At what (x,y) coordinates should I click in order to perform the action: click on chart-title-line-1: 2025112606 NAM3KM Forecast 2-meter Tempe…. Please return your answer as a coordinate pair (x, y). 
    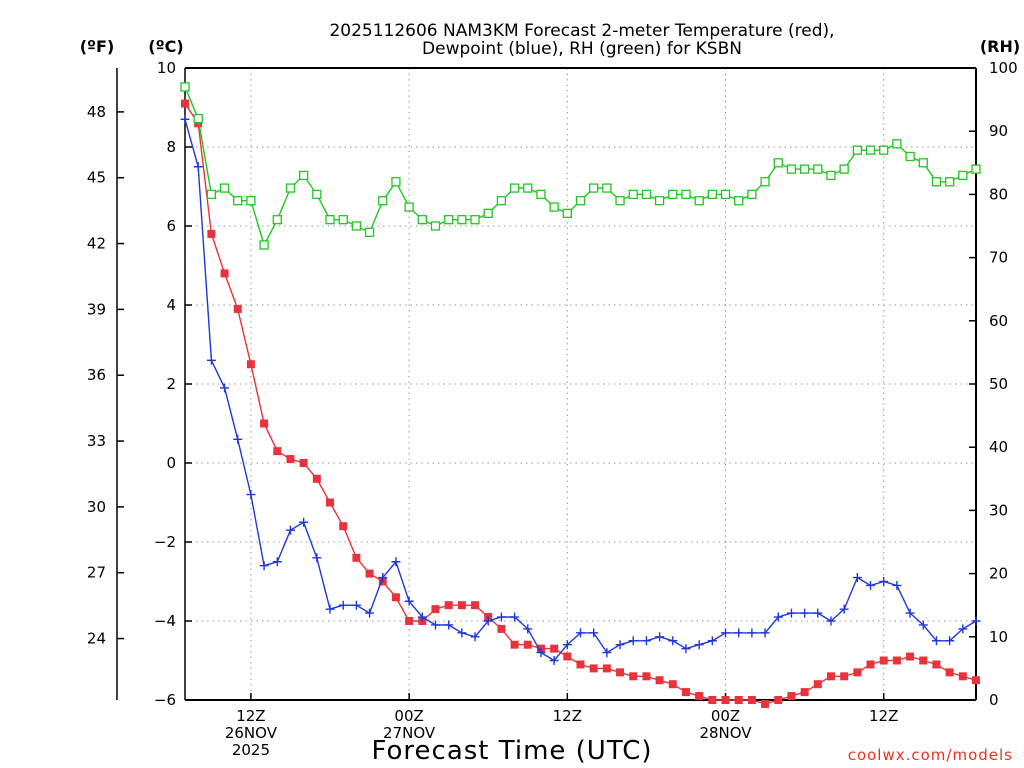
    Looking at the image, I should click on (581, 31).